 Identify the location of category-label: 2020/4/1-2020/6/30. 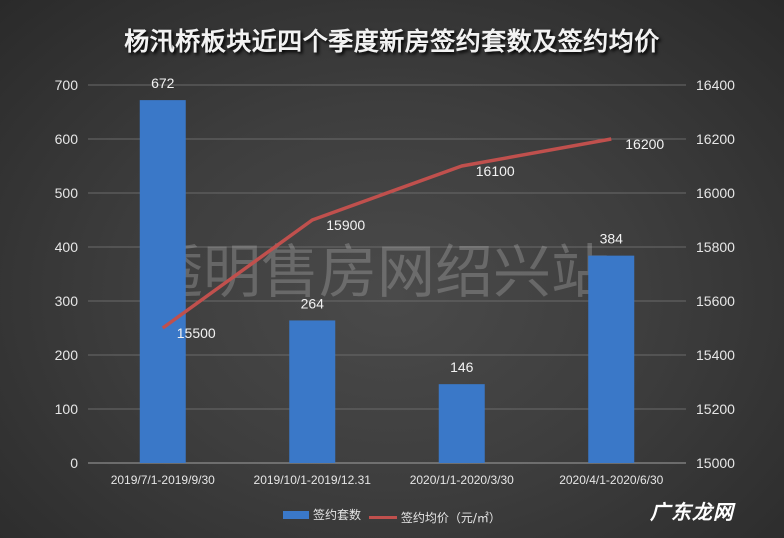
(611, 480).